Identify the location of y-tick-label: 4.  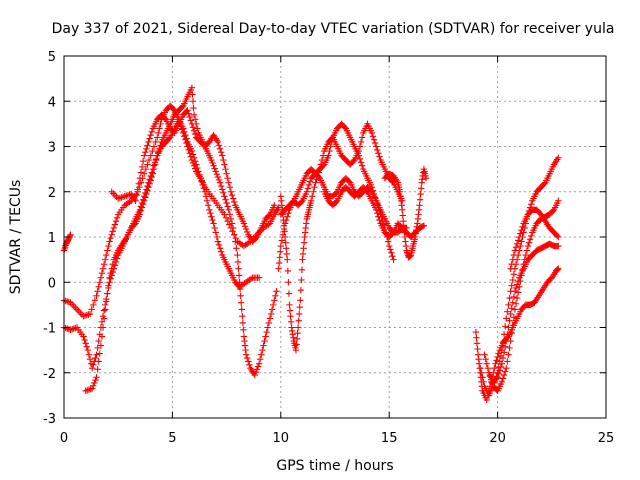
(52, 102).